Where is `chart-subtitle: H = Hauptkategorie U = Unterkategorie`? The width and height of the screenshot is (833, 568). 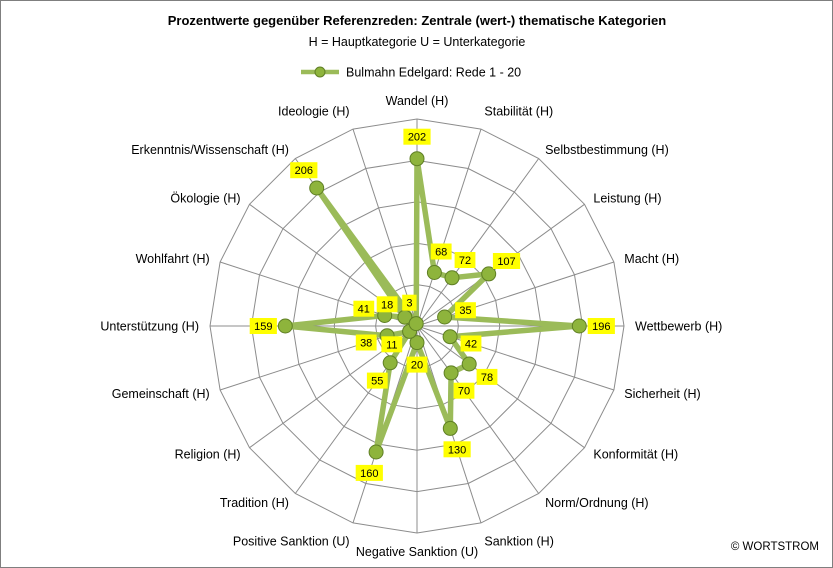
chart-subtitle: H = Hauptkategorie U = Unterkategorie is located at coordinates (417, 42).